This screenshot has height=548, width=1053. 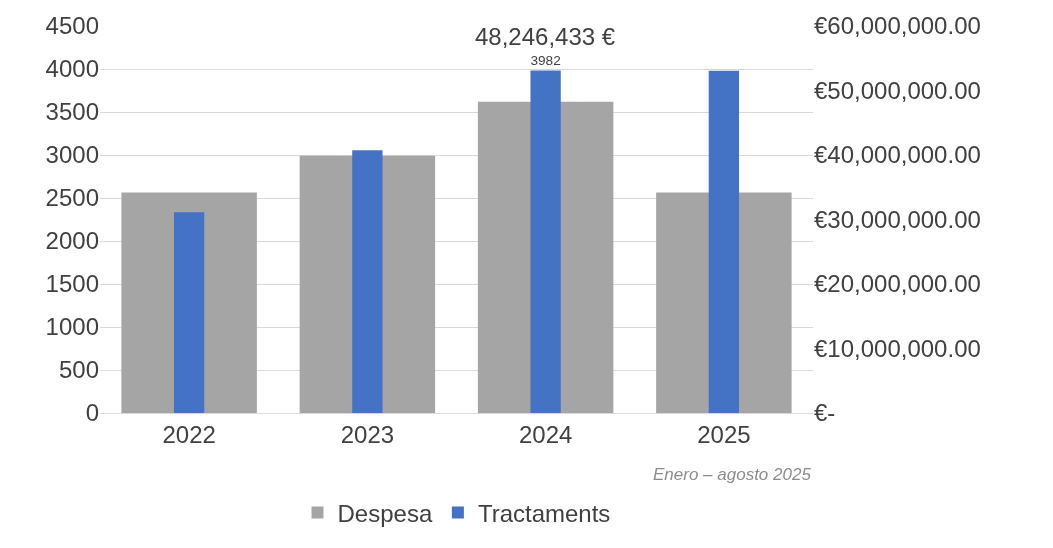 What do you see at coordinates (92, 413) in the screenshot?
I see `y-tick-label: 0` at bounding box center [92, 413].